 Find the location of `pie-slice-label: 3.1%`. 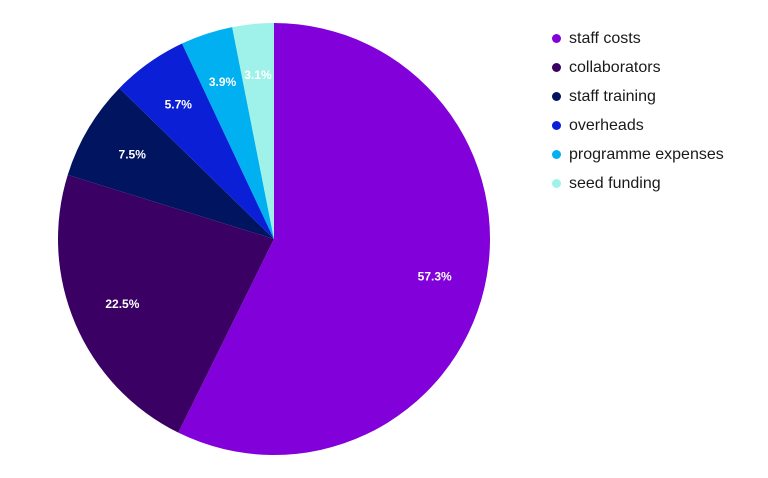

pie-slice-label: 3.1% is located at coordinates (258, 75).